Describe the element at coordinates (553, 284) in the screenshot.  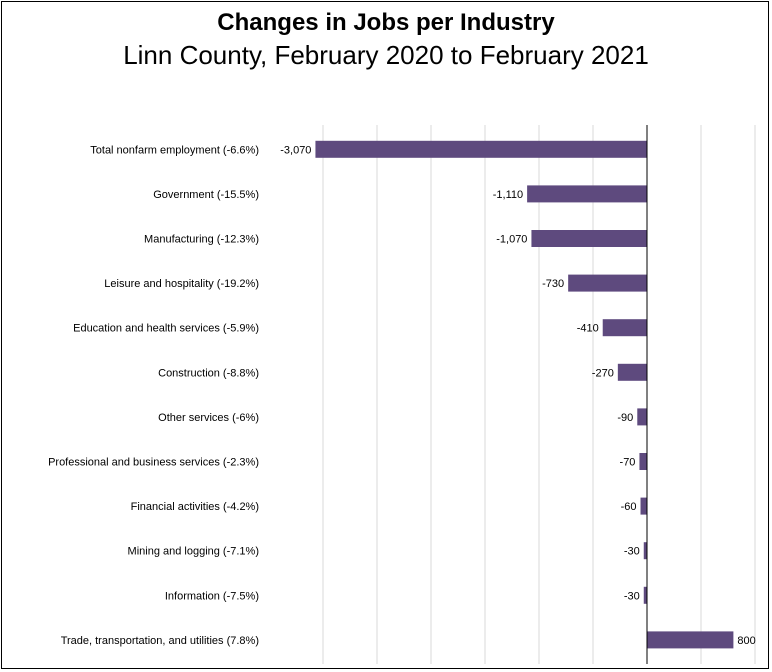
I see `value-label: -730` at that location.